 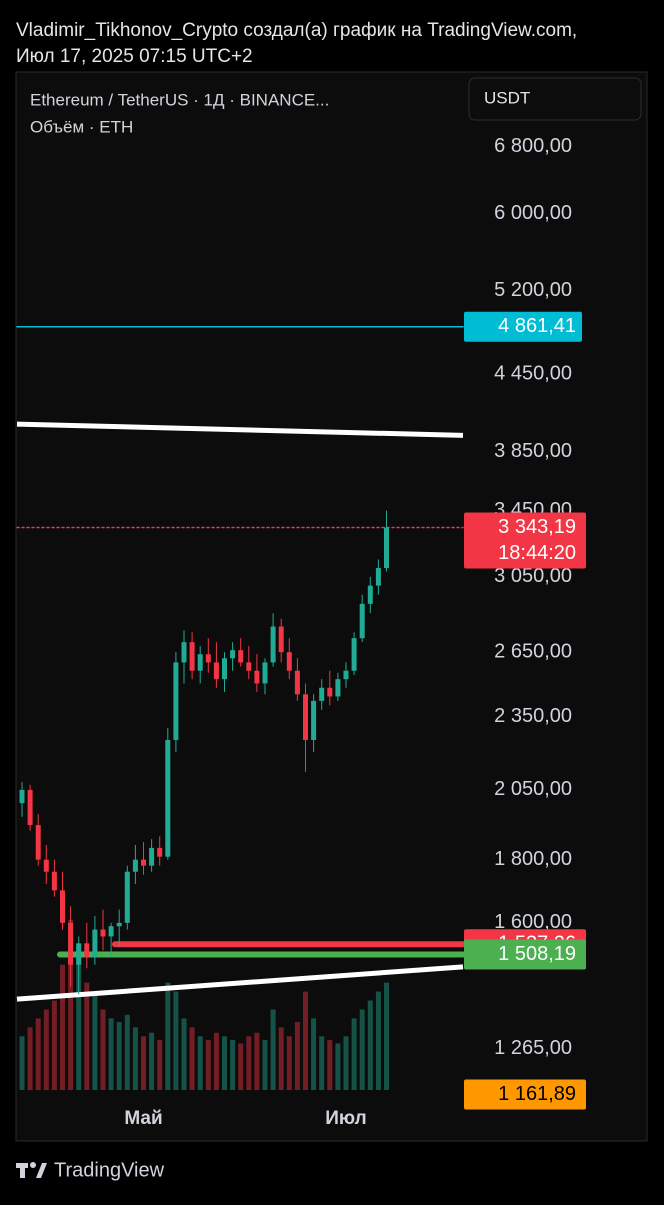 I want to click on price-label: 4 861,41, so click(x=537, y=326).